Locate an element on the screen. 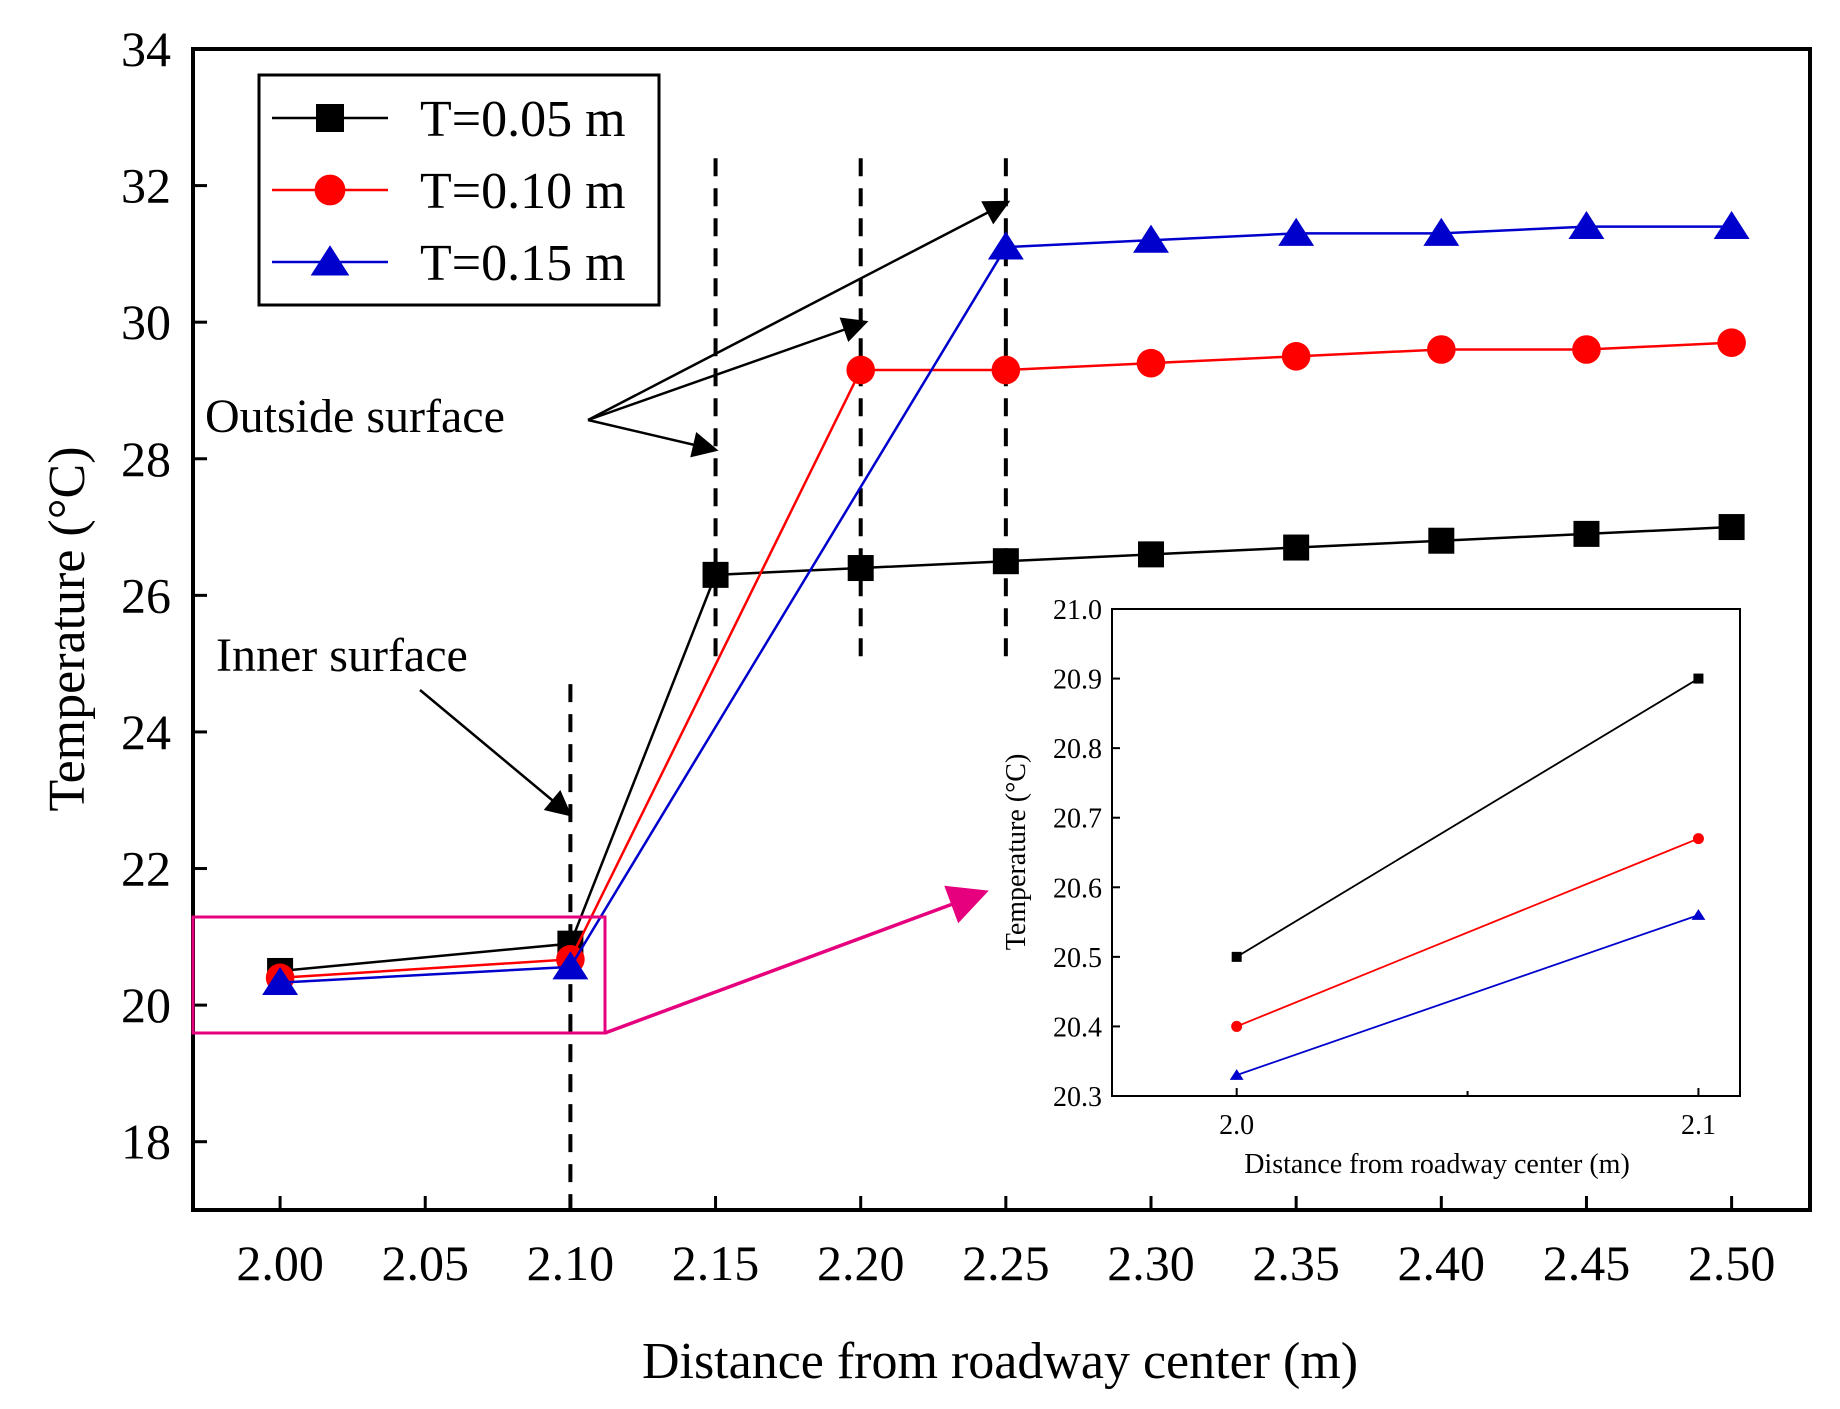 The width and height of the screenshot is (1840, 1409). inset-x-axis: 2.0 2.1 is located at coordinates (1467, 1114).